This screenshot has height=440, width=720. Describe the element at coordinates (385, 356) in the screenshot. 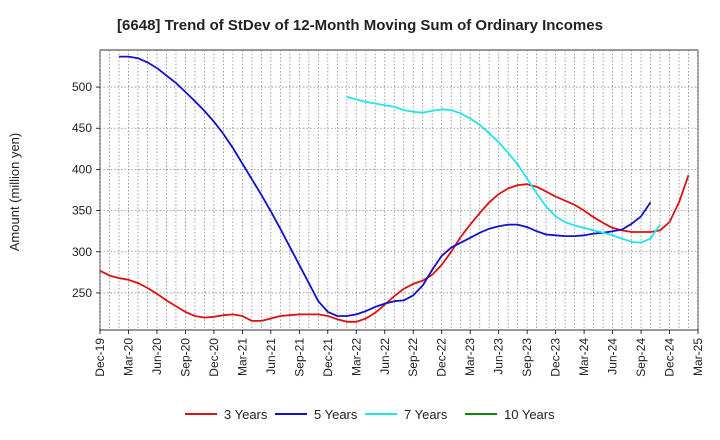

I see `x-tick-label: Jun-22` at that location.